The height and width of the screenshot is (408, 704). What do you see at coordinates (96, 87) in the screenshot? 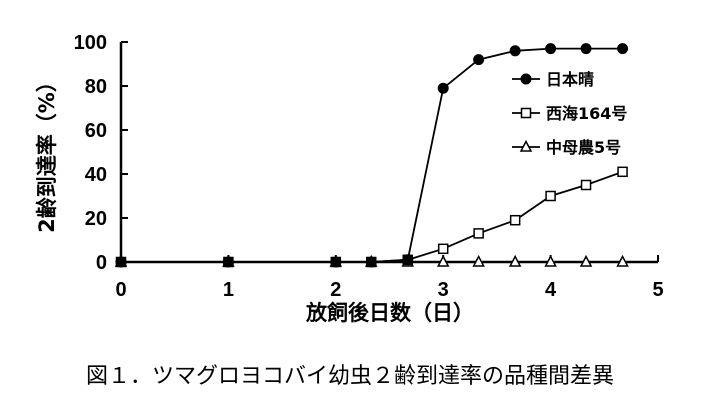
I see `y-tick-label-4: 80` at bounding box center [96, 87].